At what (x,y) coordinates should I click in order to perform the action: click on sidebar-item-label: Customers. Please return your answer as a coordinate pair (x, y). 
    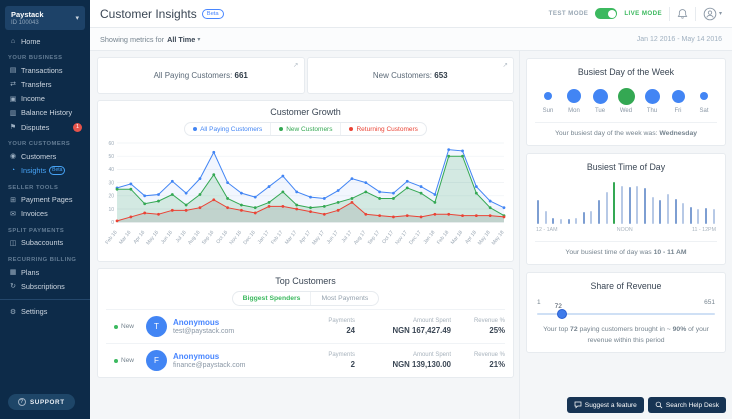
    Looking at the image, I should click on (39, 156).